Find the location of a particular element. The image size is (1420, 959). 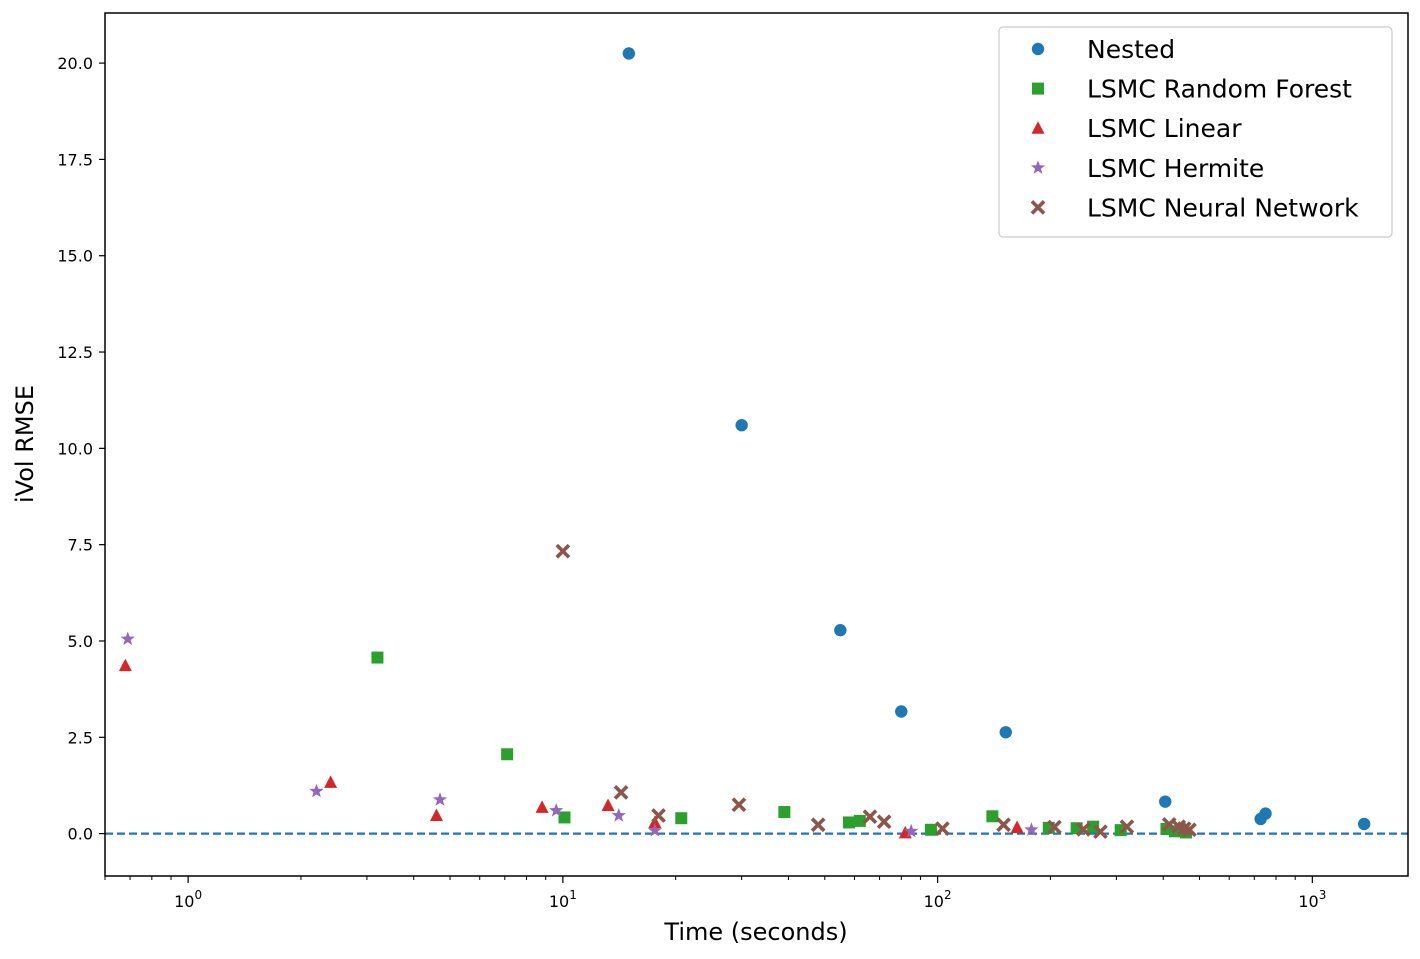

y-tick-label: 2.5 is located at coordinates (80, 737).